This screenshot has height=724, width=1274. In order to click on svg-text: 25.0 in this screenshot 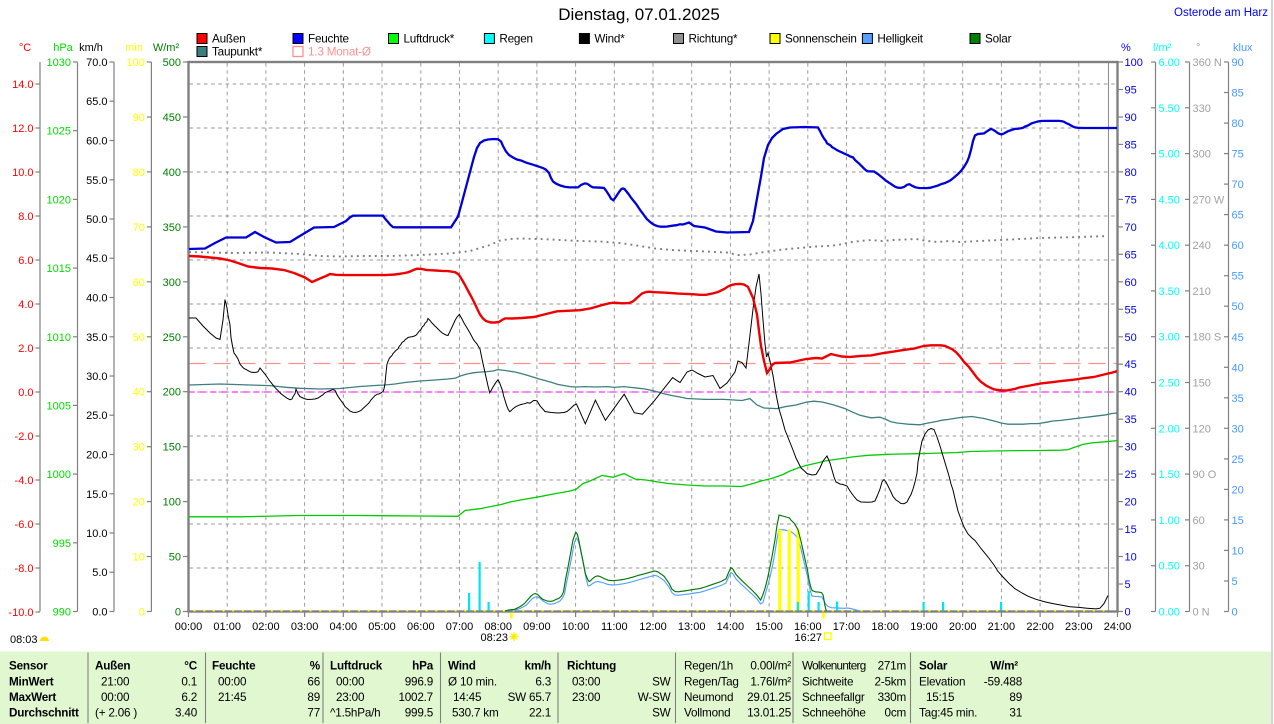, I will do `click(96, 416)`.